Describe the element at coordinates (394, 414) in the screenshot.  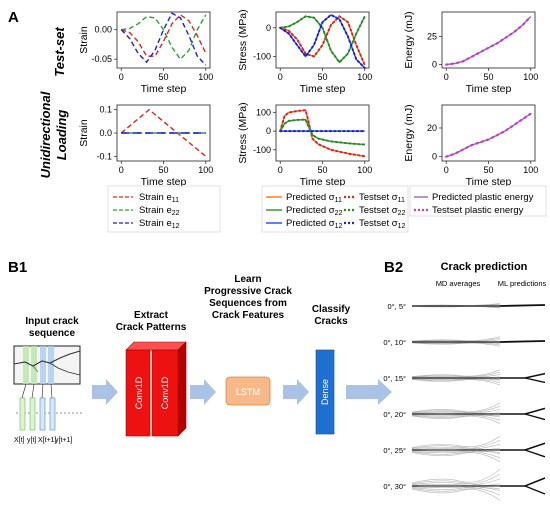
I see `b2-row-label: 0°, 20°` at that location.